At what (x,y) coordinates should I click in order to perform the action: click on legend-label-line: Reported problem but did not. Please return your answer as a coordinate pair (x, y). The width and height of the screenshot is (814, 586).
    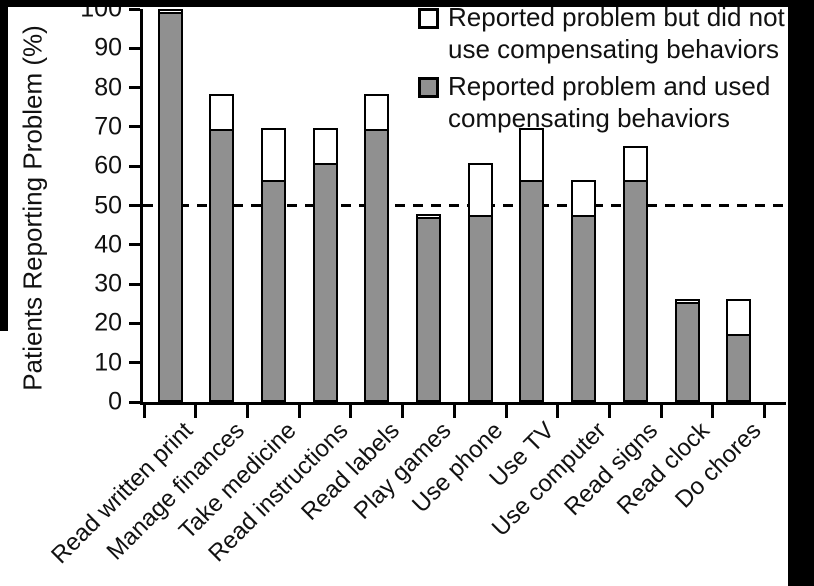
    Looking at the image, I should click on (616, 17).